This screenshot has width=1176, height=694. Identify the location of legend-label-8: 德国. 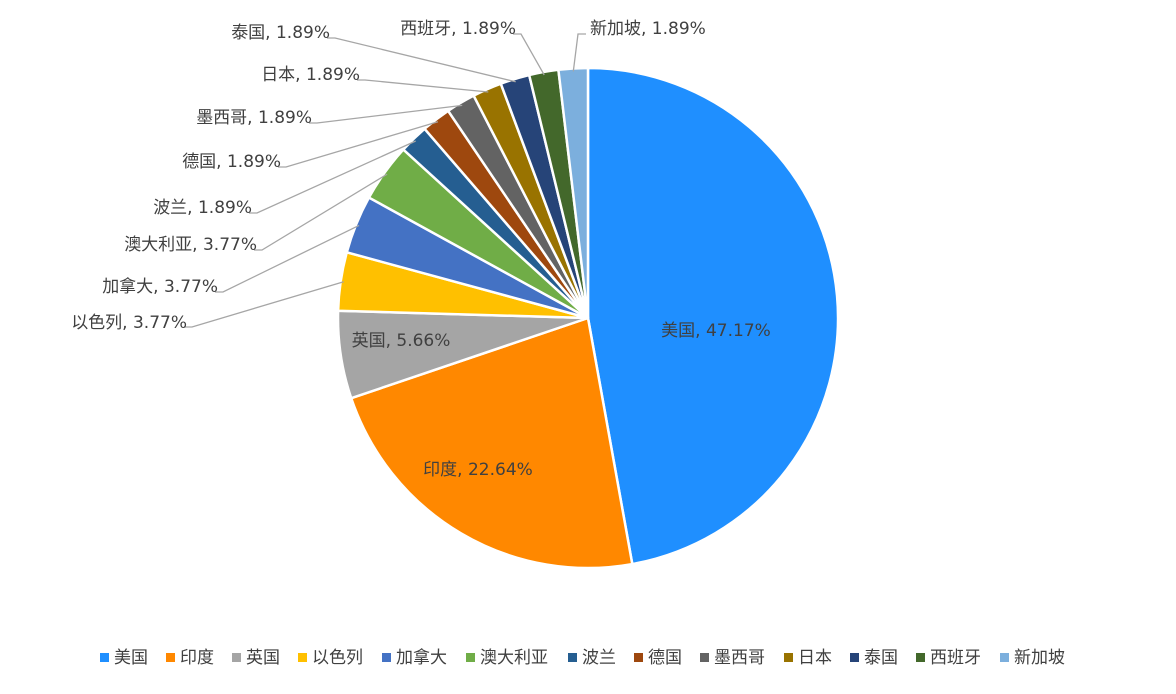
(665, 658).